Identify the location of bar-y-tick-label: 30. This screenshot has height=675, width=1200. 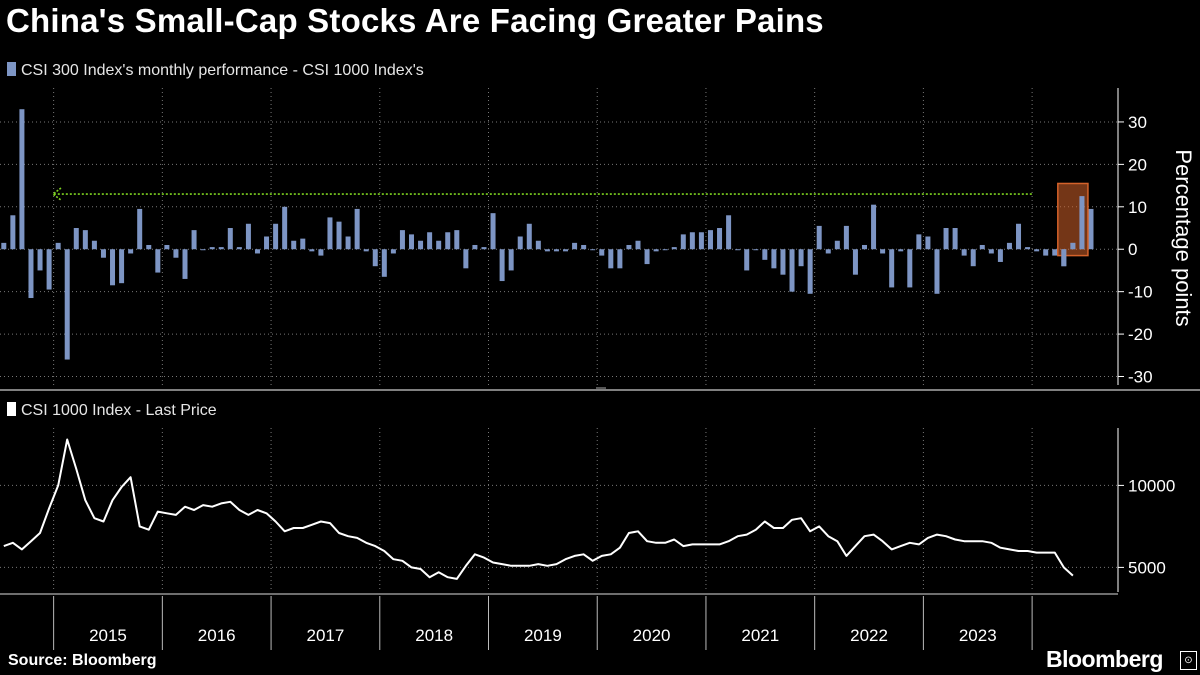
(1137, 122).